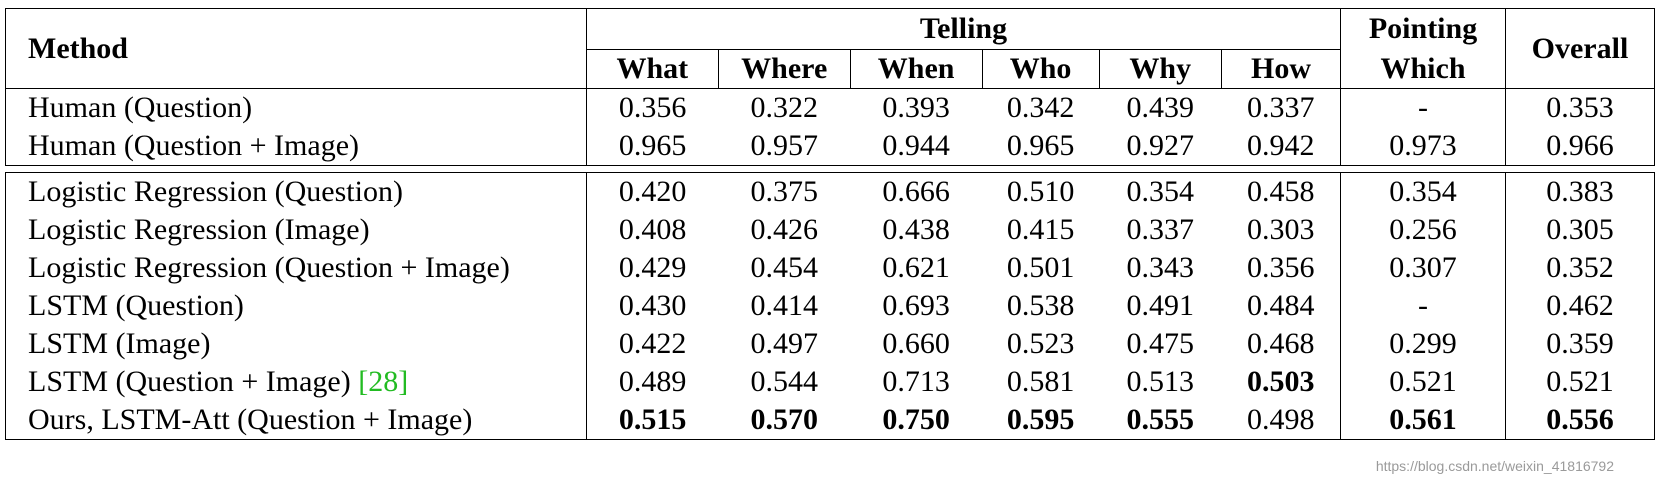 The width and height of the screenshot is (1662, 482). I want to click on value-cell: 0.322, so click(784, 107).